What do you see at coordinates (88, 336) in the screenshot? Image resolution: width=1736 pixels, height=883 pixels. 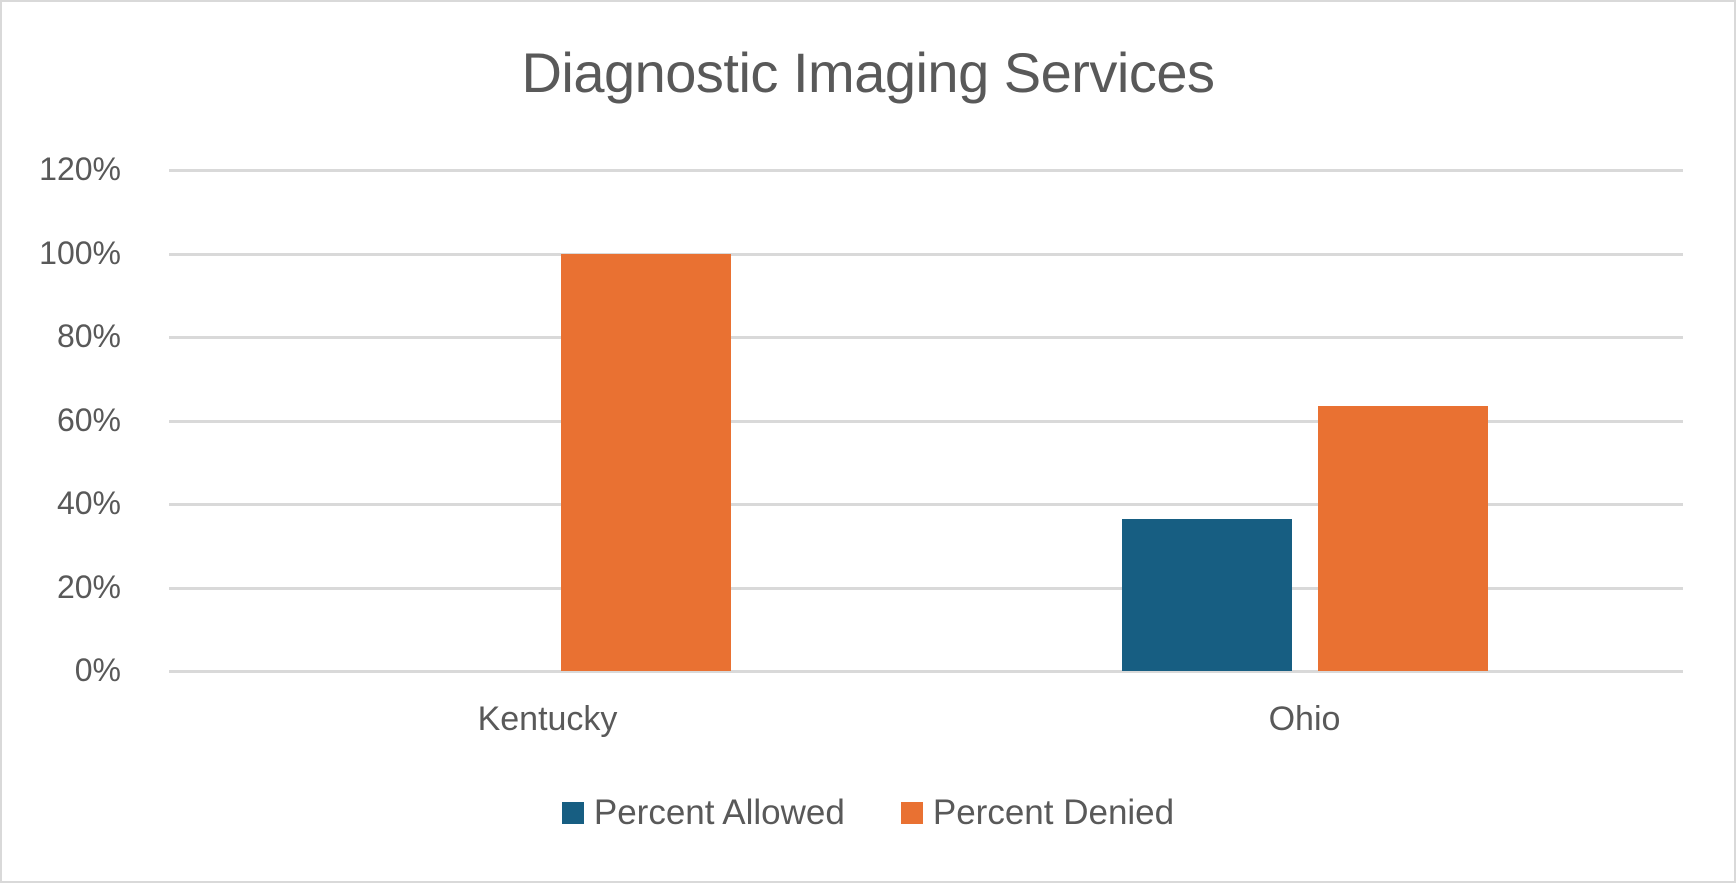 I see `y-tick-label: 80%` at bounding box center [88, 336].